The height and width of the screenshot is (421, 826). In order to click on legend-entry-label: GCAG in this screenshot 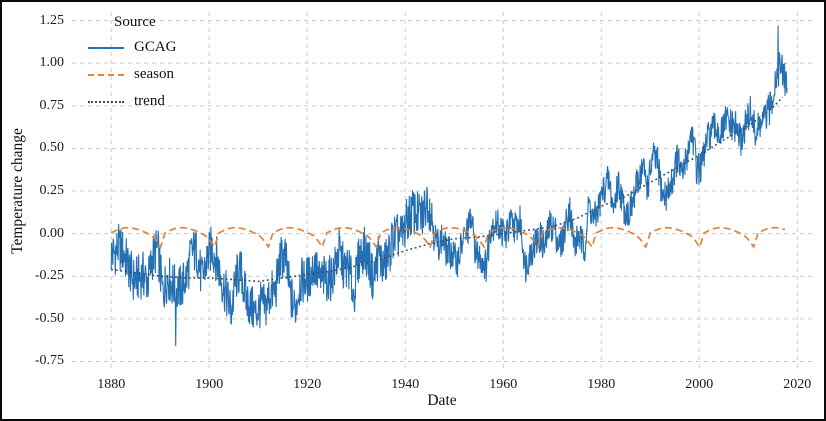, I will do `click(155, 47)`.